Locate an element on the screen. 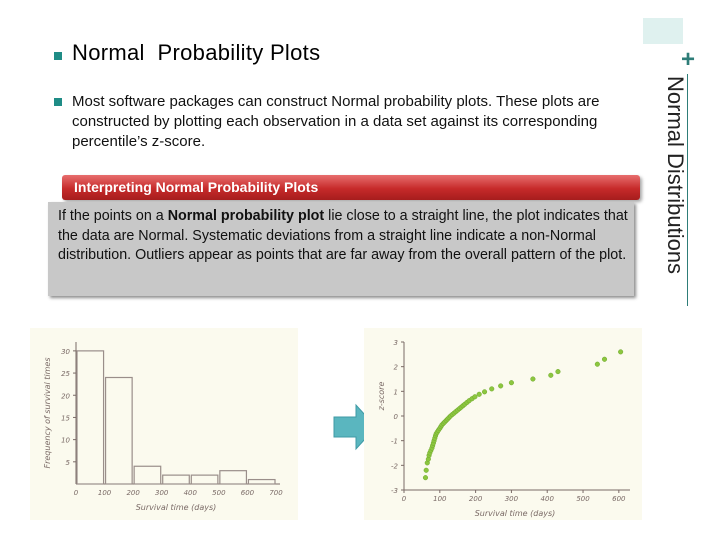  y-tick-label: 20 is located at coordinates (65, 396).